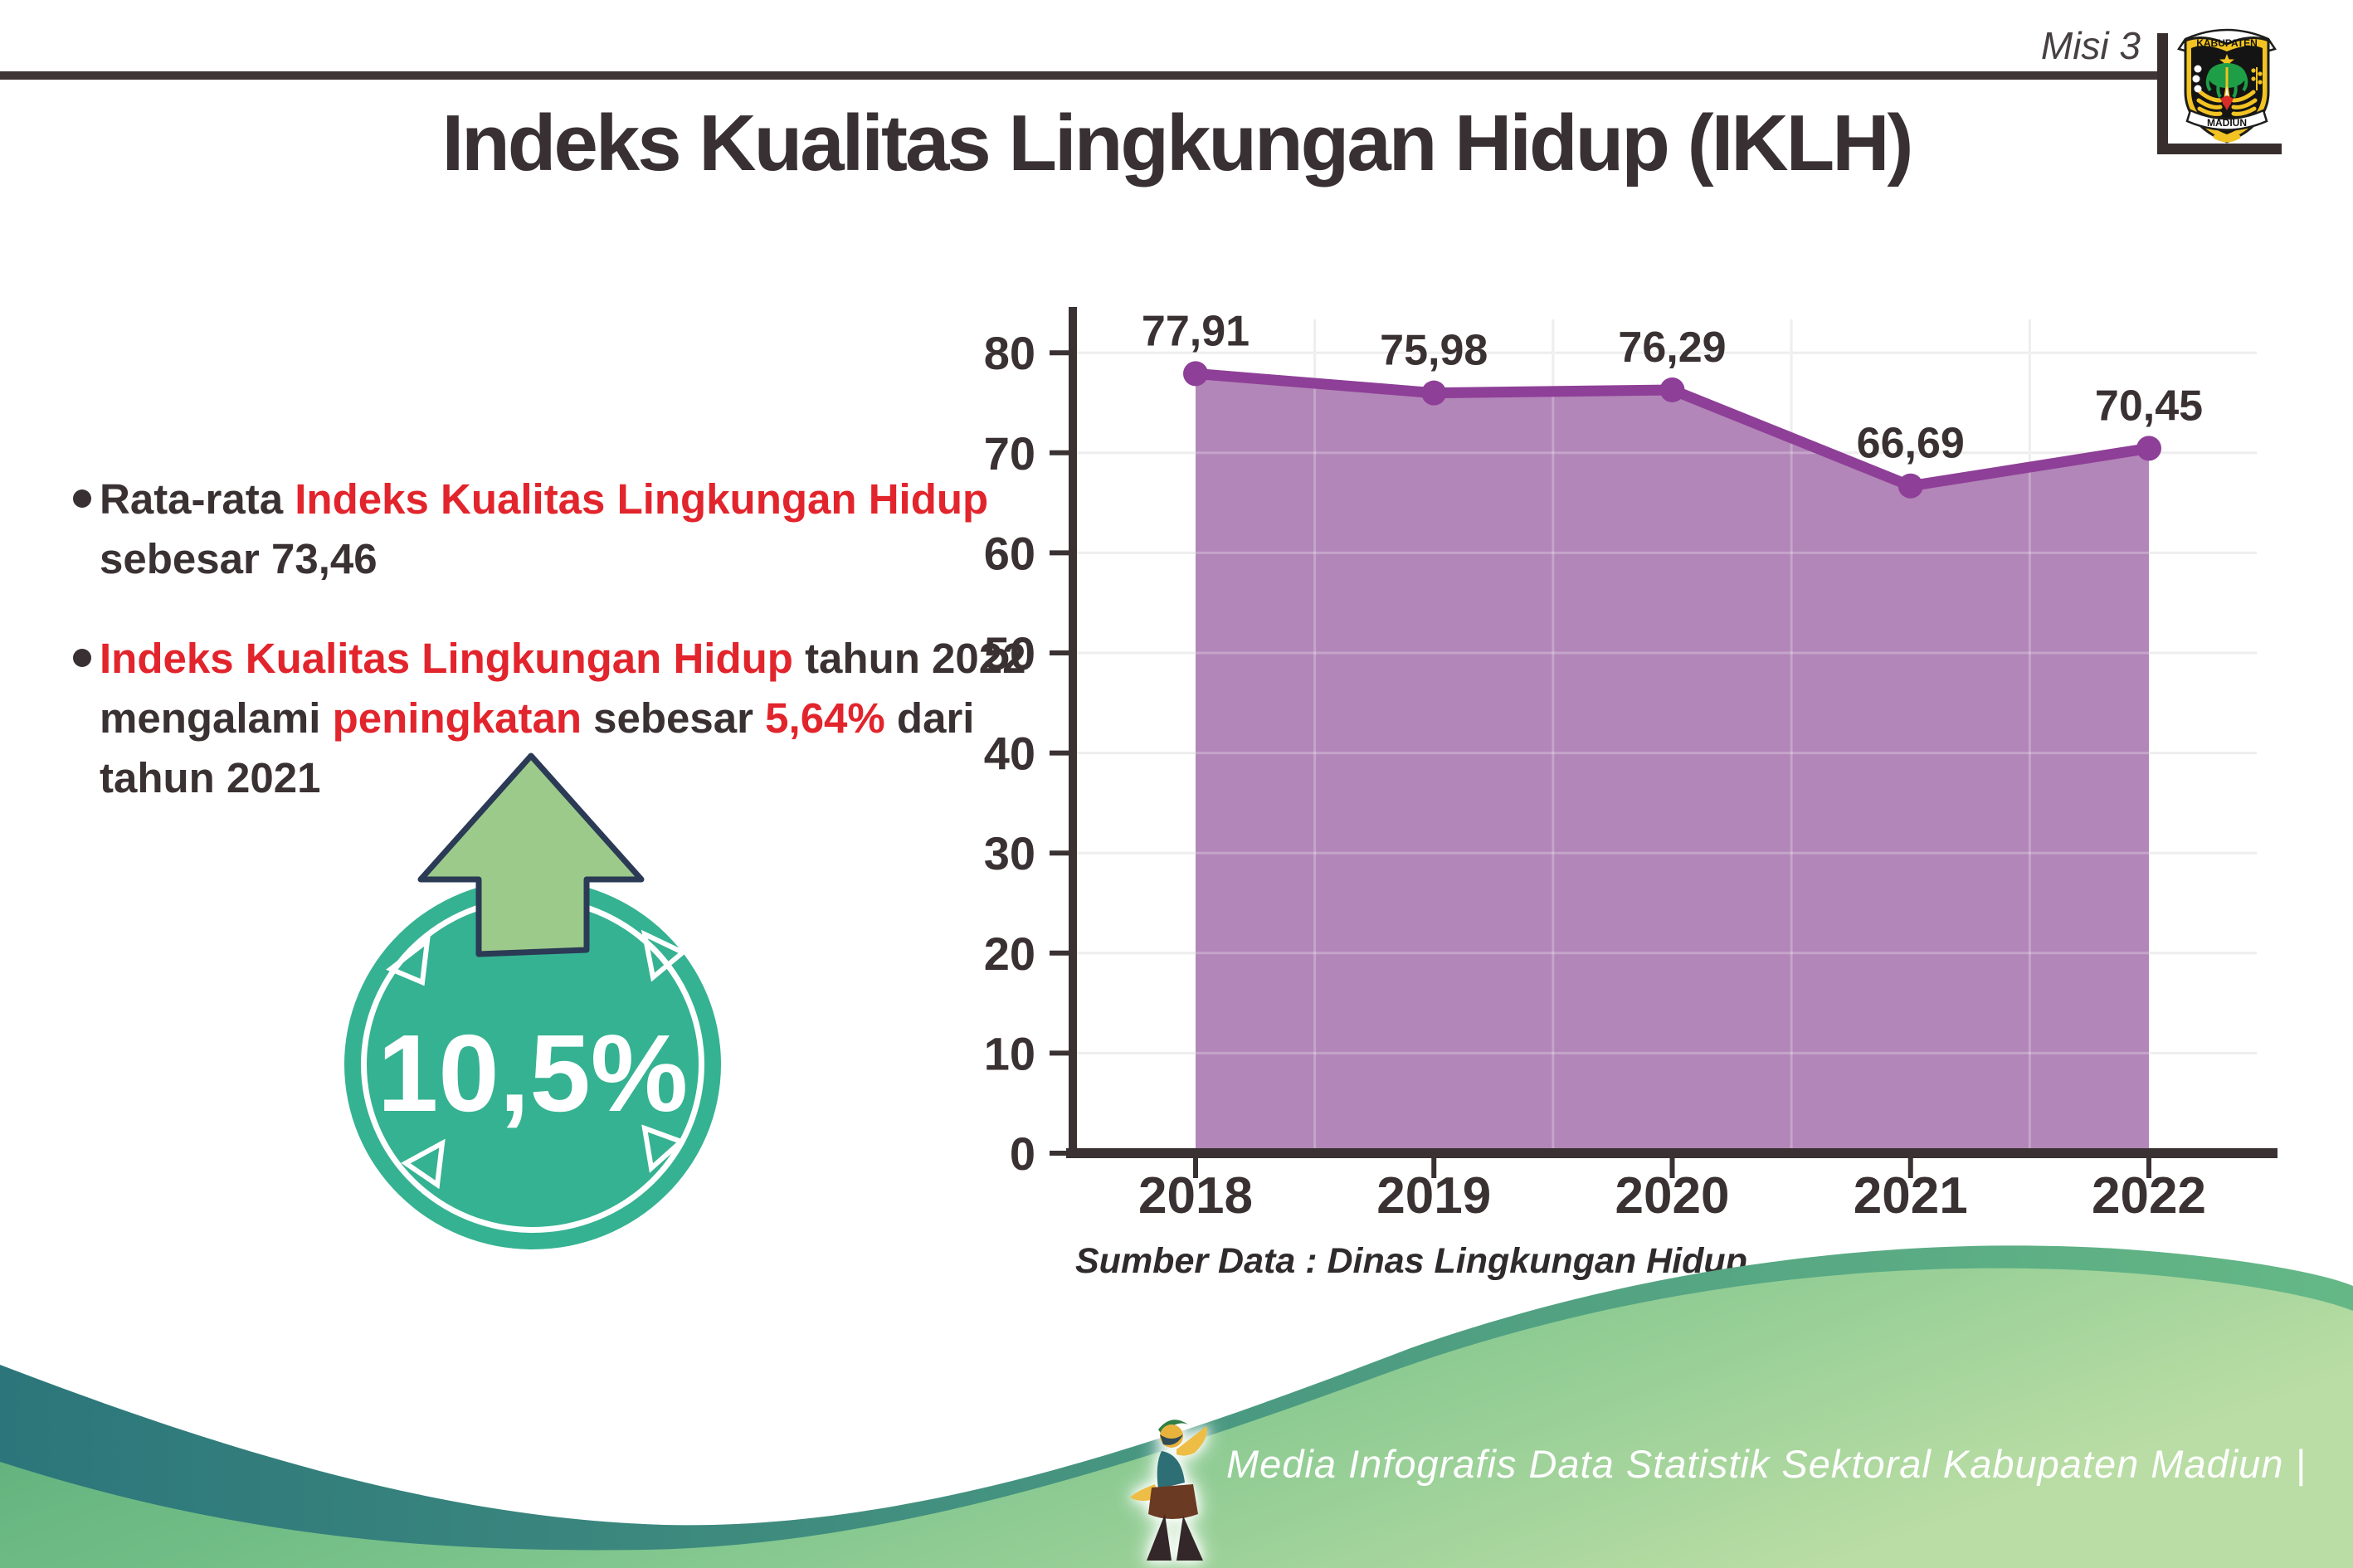 This screenshot has height=1568, width=2353. I want to click on bullet-line: mengalami peningkatan sebesar 5,64% dari, so click(563, 718).